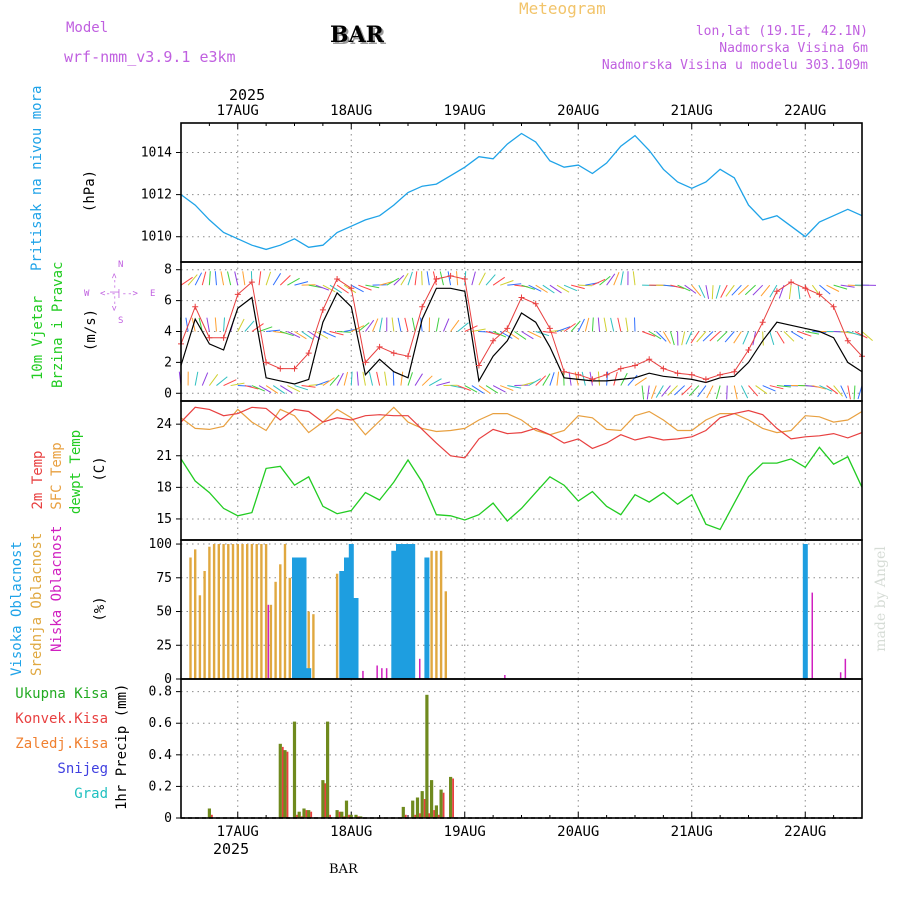 The height and width of the screenshot is (900, 900). What do you see at coordinates (161, 755) in the screenshot?
I see `ytick-label: 0.4` at bounding box center [161, 755].